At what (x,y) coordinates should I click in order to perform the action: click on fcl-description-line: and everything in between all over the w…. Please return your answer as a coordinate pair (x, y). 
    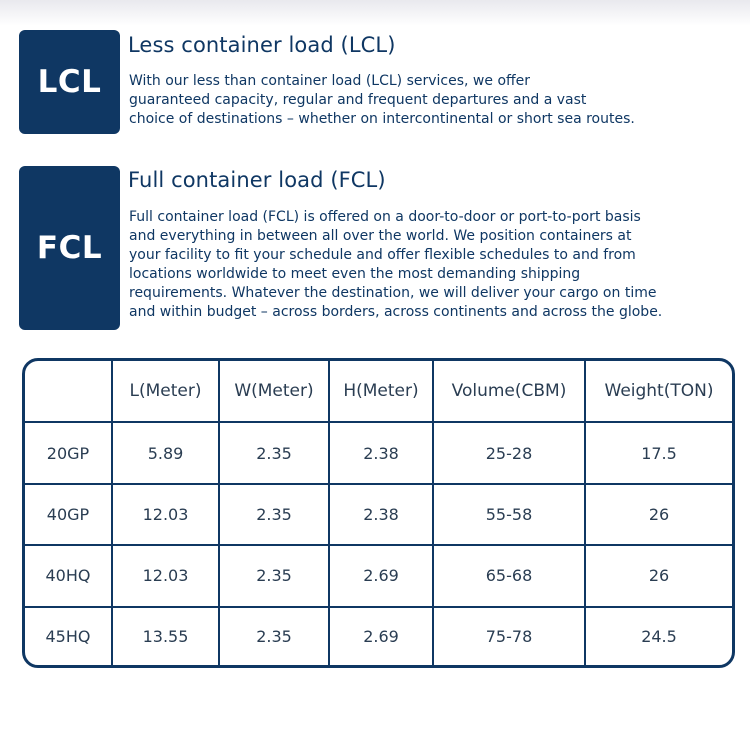
    Looking at the image, I should click on (380, 236).